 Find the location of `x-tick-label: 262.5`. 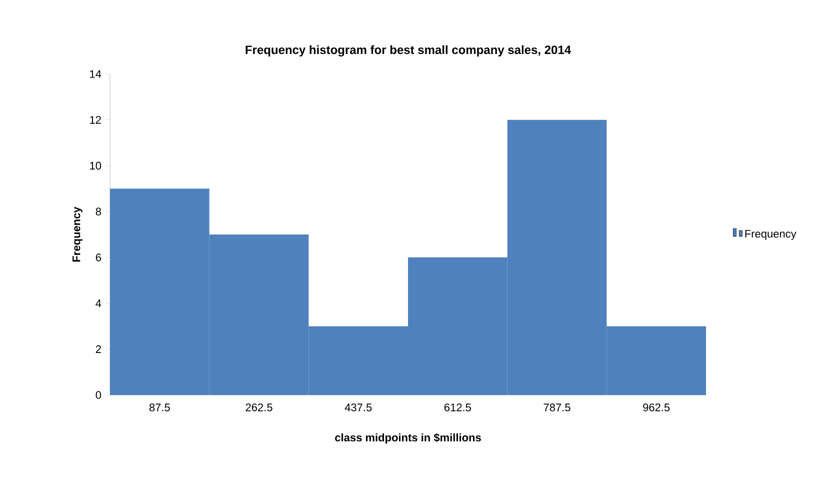

x-tick-label: 262.5 is located at coordinates (259, 408).